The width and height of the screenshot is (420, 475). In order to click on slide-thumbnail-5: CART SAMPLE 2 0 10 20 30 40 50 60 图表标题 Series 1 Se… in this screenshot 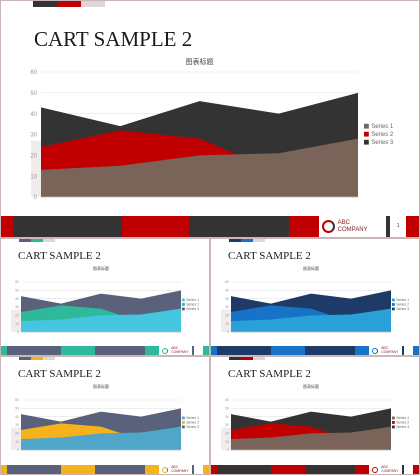, I will do `click(315, 415)`.